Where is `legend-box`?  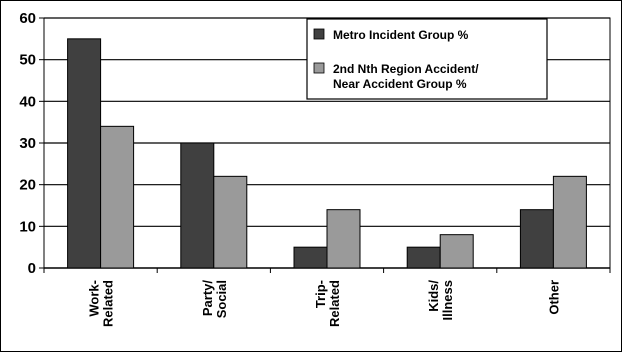 legend-box is located at coordinates (427, 59).